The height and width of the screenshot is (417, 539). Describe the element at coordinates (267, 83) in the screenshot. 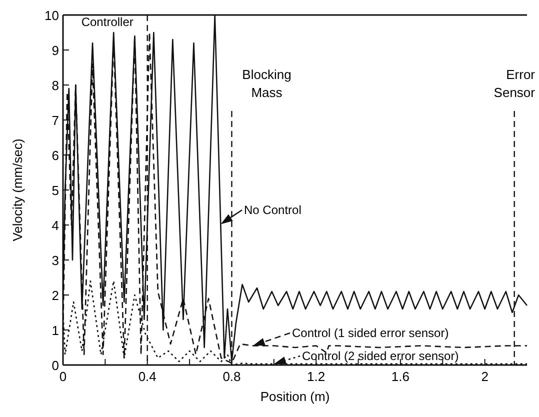

I see `ref-line-label: Blocking Mass` at that location.